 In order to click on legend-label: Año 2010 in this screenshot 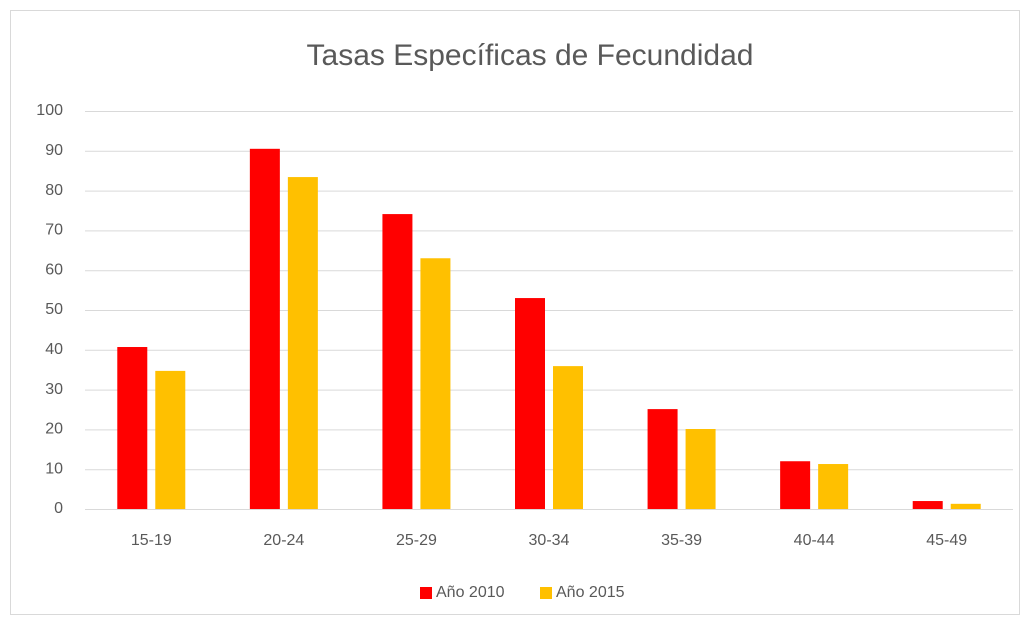, I will do `click(470, 592)`.